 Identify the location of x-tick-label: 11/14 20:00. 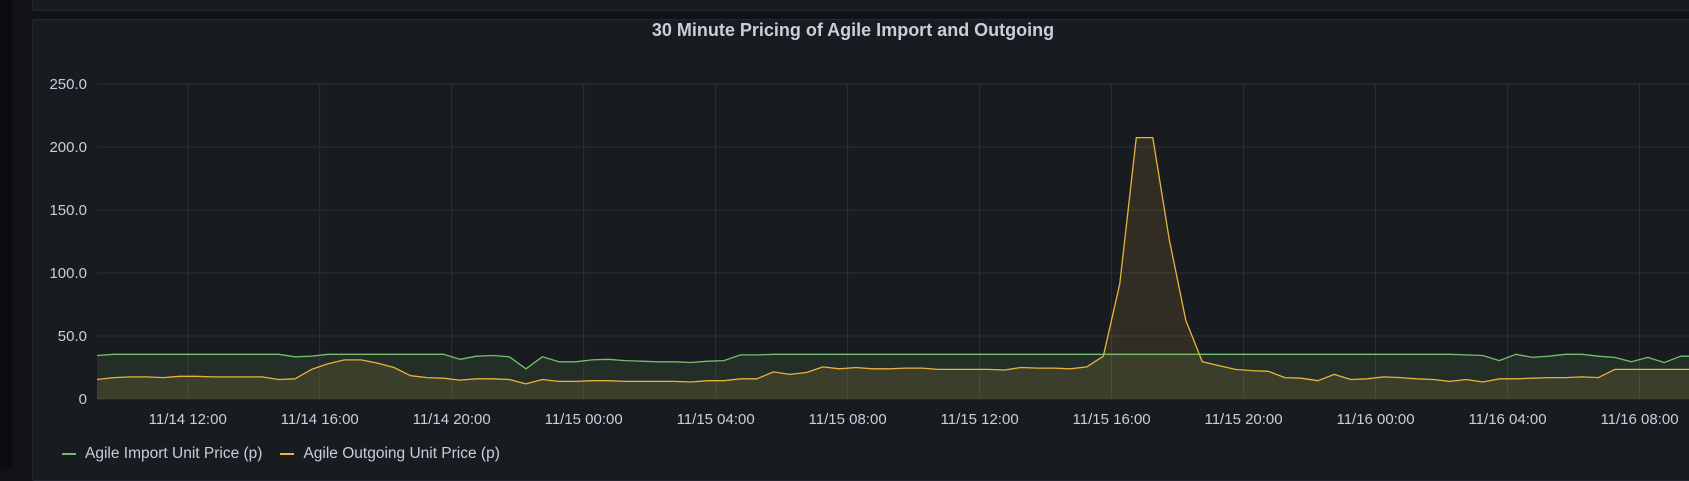
(452, 419).